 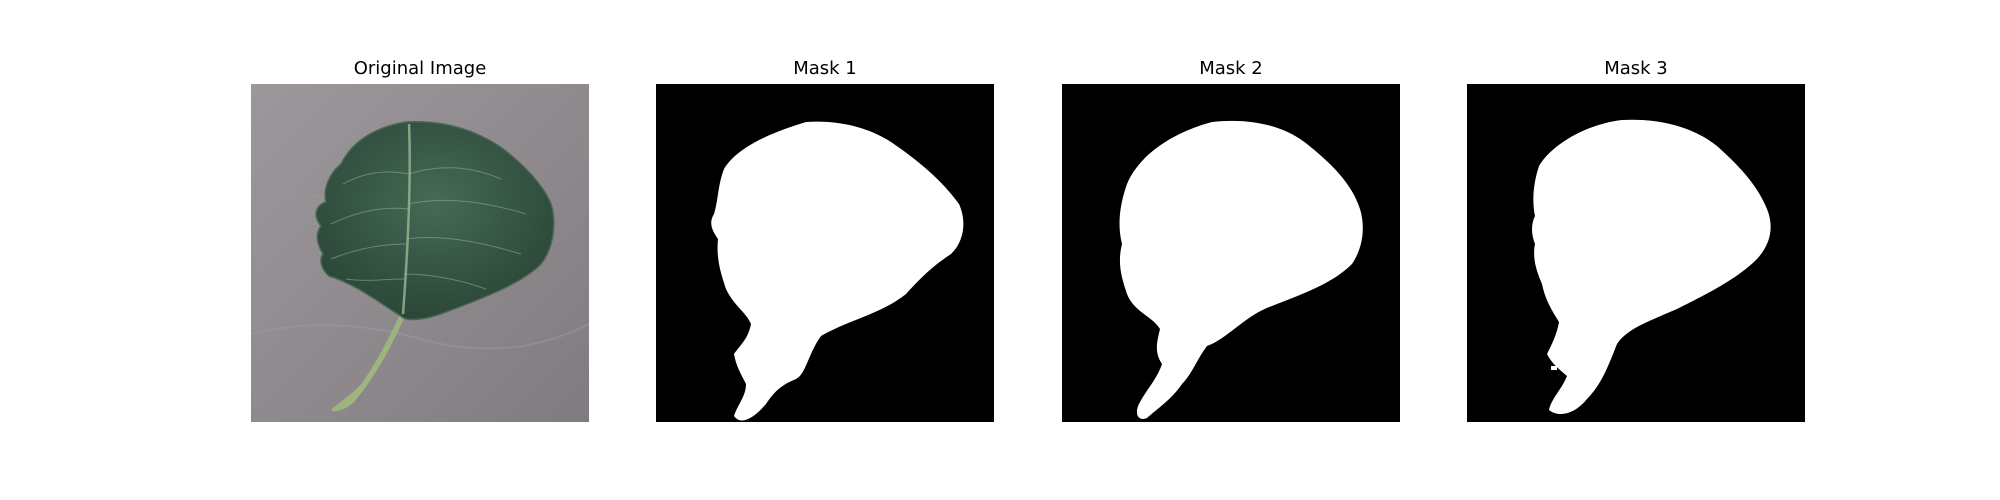 What do you see at coordinates (1636, 68) in the screenshot?
I see `panel-title: Mask 3` at bounding box center [1636, 68].